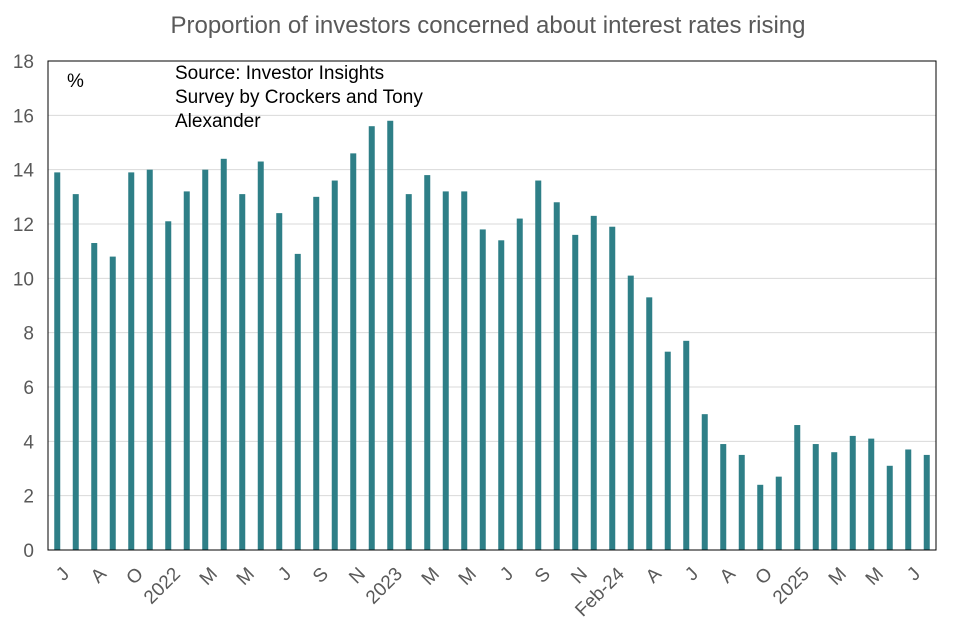 The height and width of the screenshot is (637, 976). Describe the element at coordinates (23, 116) in the screenshot. I see `y-tick-label: 16` at that location.